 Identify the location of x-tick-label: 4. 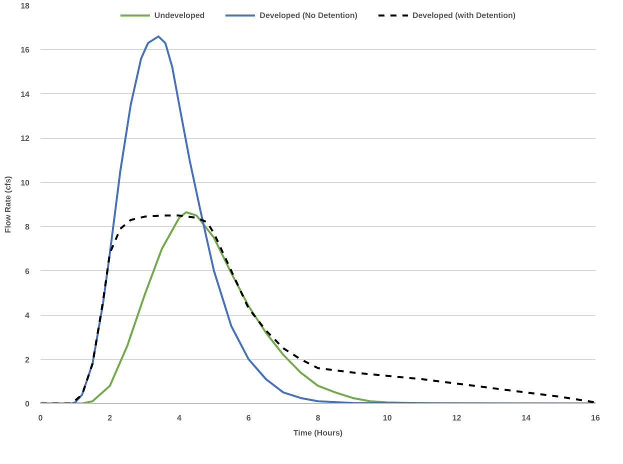
(179, 418).